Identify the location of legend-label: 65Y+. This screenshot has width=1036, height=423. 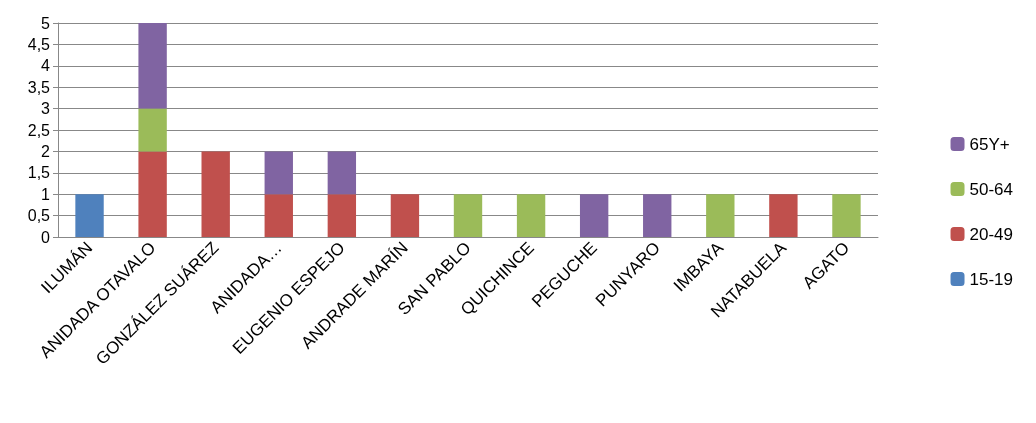
(989, 144).